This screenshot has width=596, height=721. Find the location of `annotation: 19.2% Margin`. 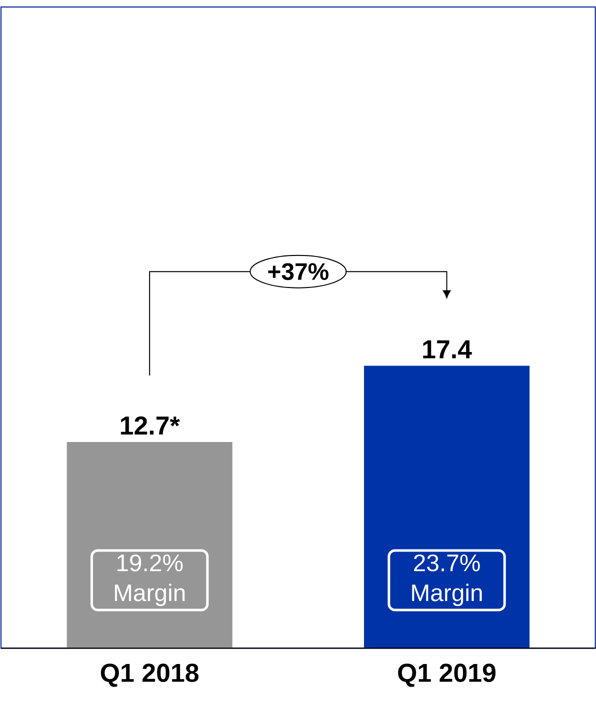

annotation: 19.2% Margin is located at coordinates (149, 580).